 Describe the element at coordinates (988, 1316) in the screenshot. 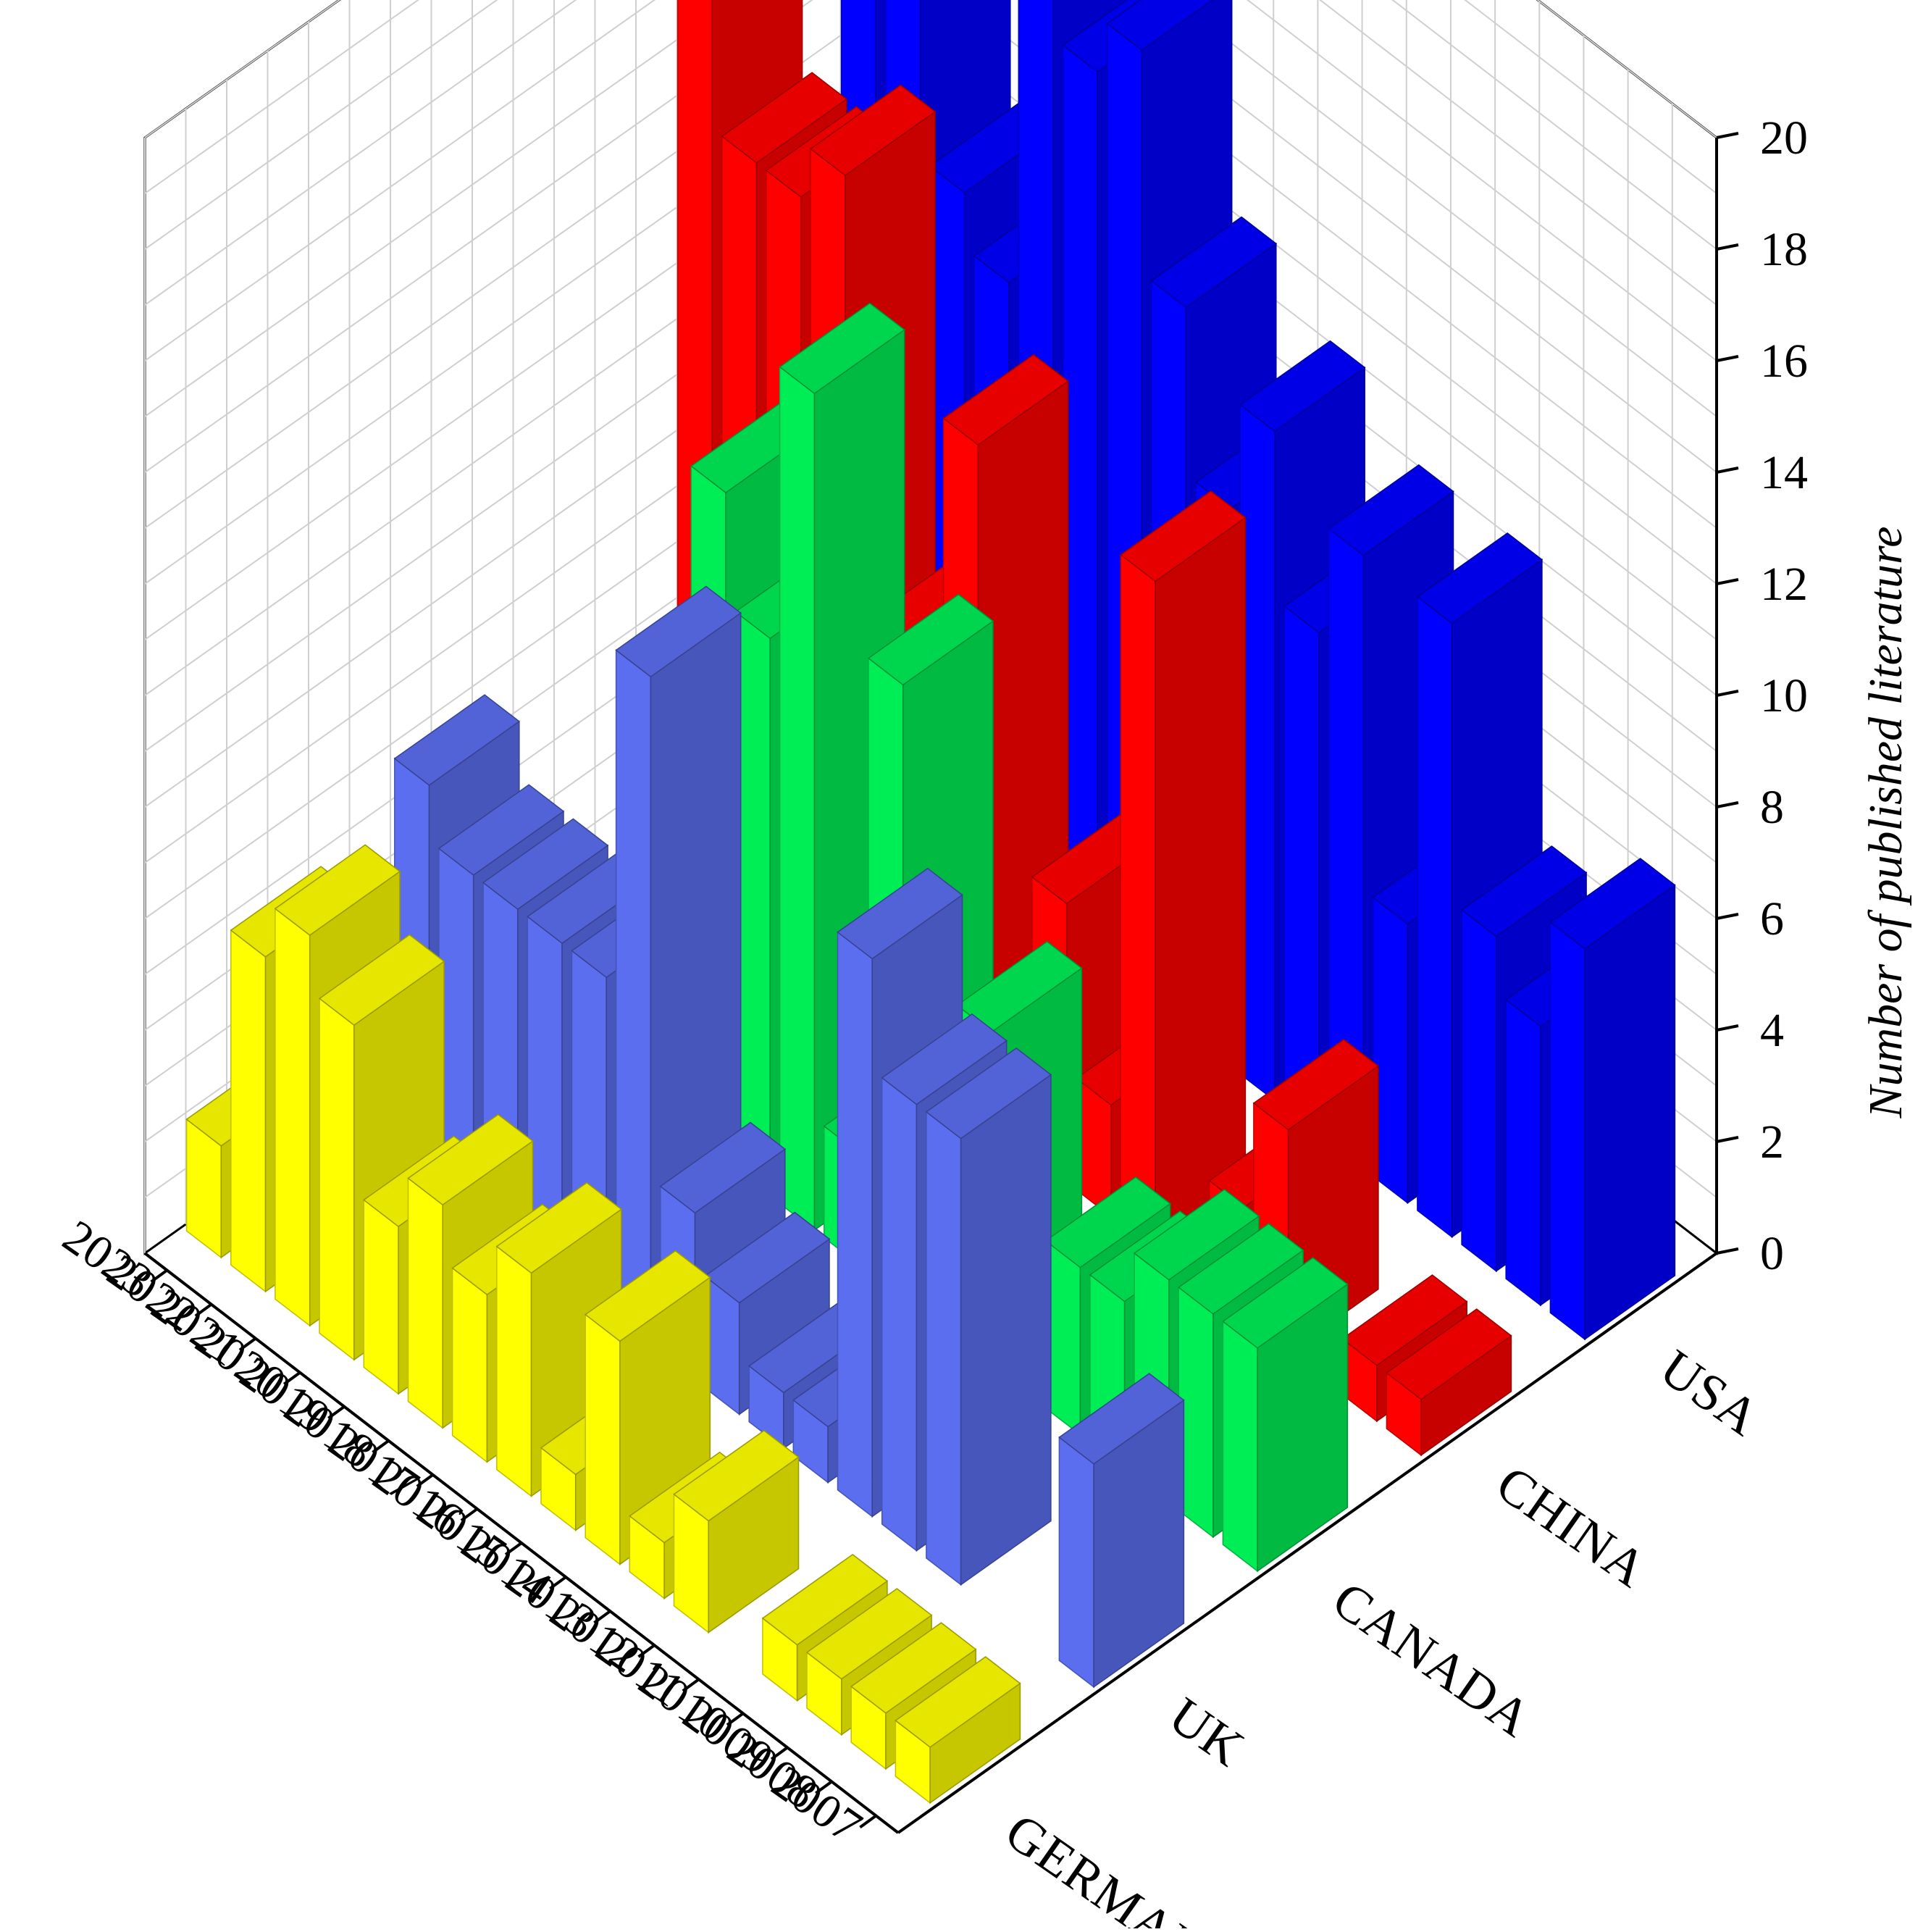

I see `bar-uk-2010` at that location.